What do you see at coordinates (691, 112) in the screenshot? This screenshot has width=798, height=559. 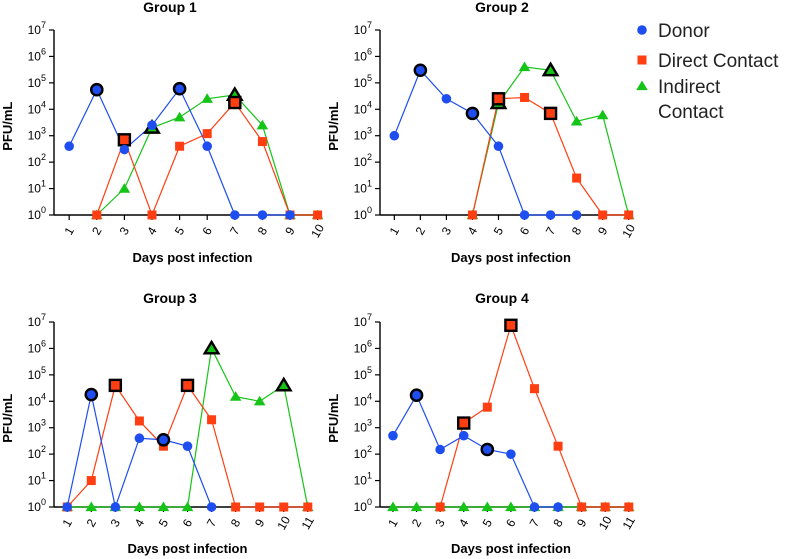 I see `legend-label-indirect: Contact` at bounding box center [691, 112].